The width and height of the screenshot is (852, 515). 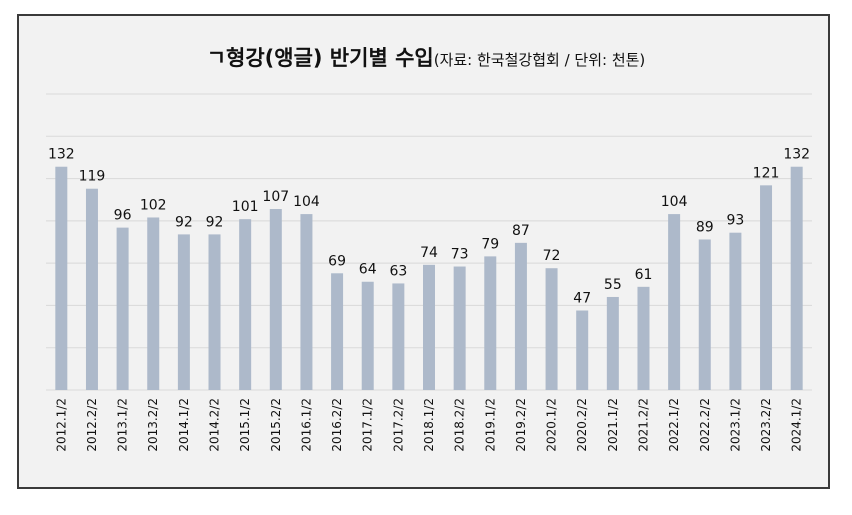 I want to click on data-label: 47, so click(x=582, y=299).